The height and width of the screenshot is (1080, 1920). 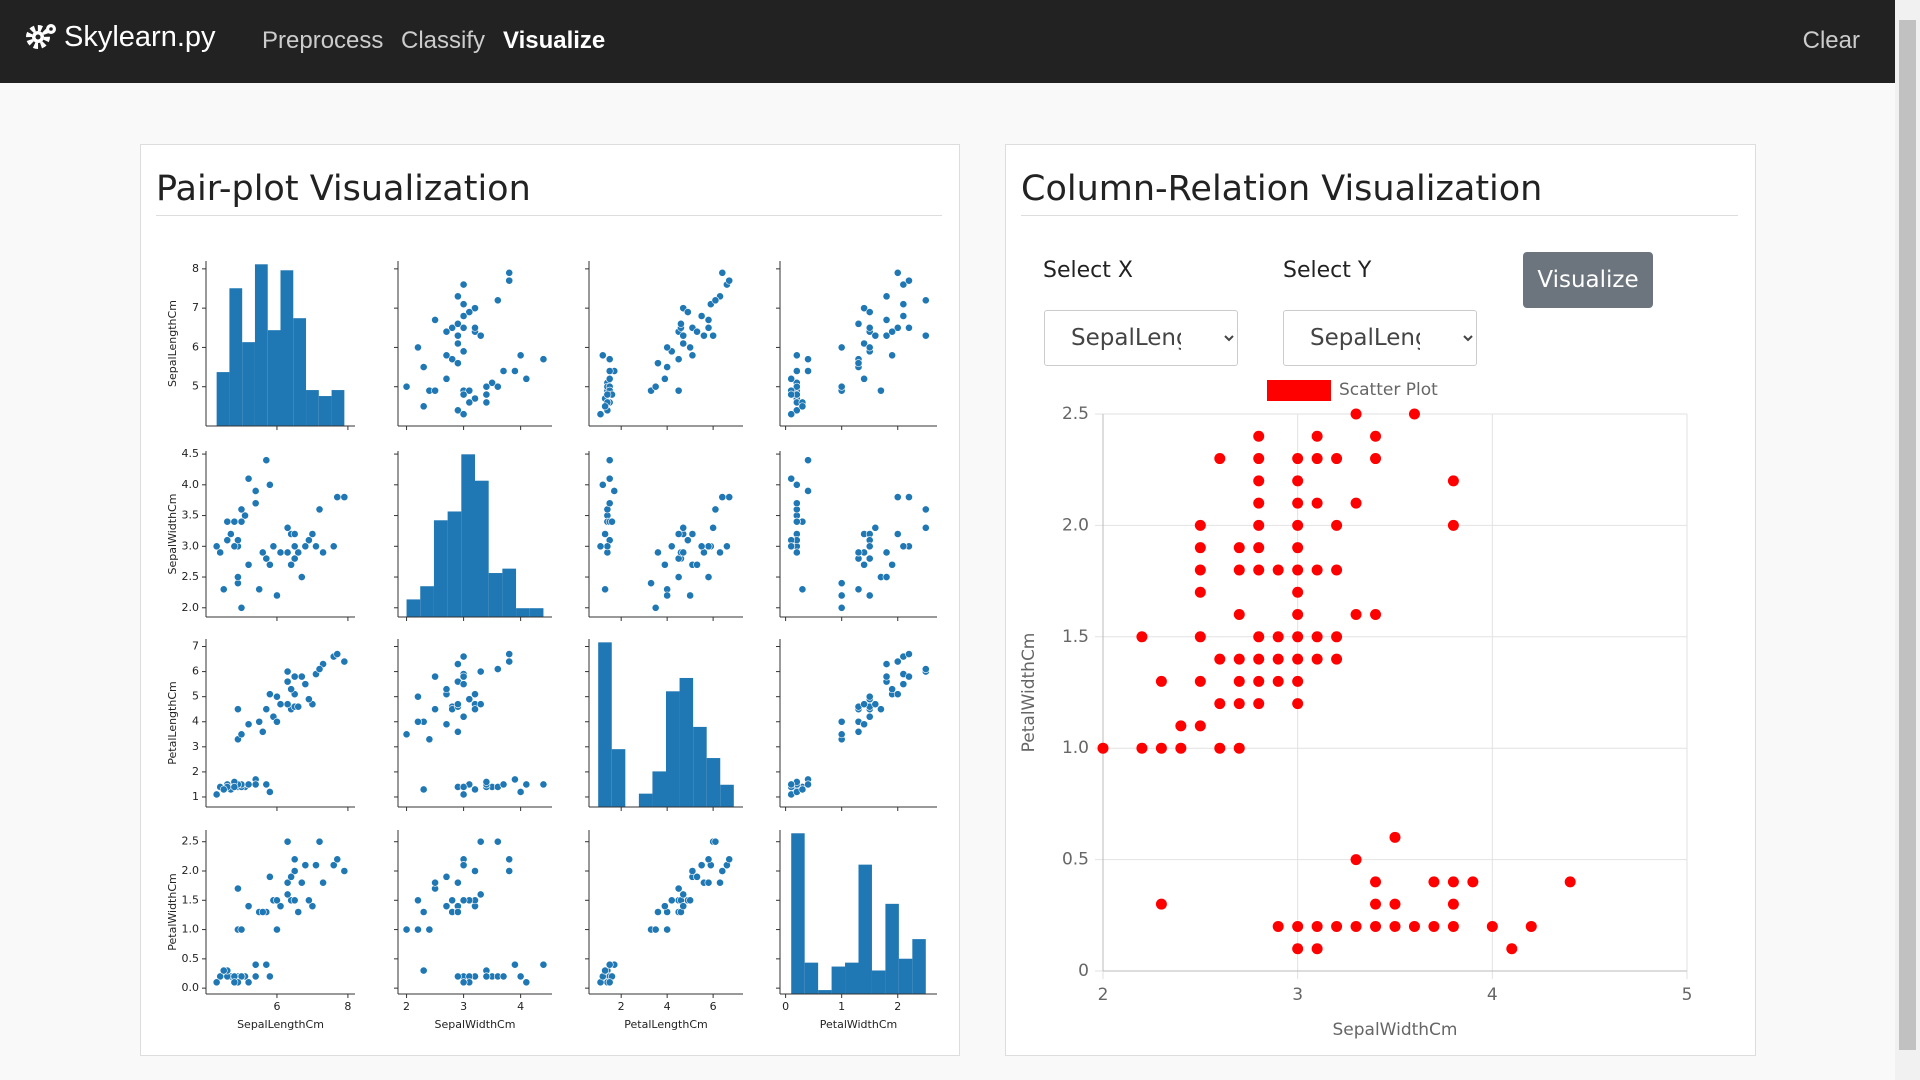 I want to click on select-y: SepalLengthCm, so click(x=1380, y=338).